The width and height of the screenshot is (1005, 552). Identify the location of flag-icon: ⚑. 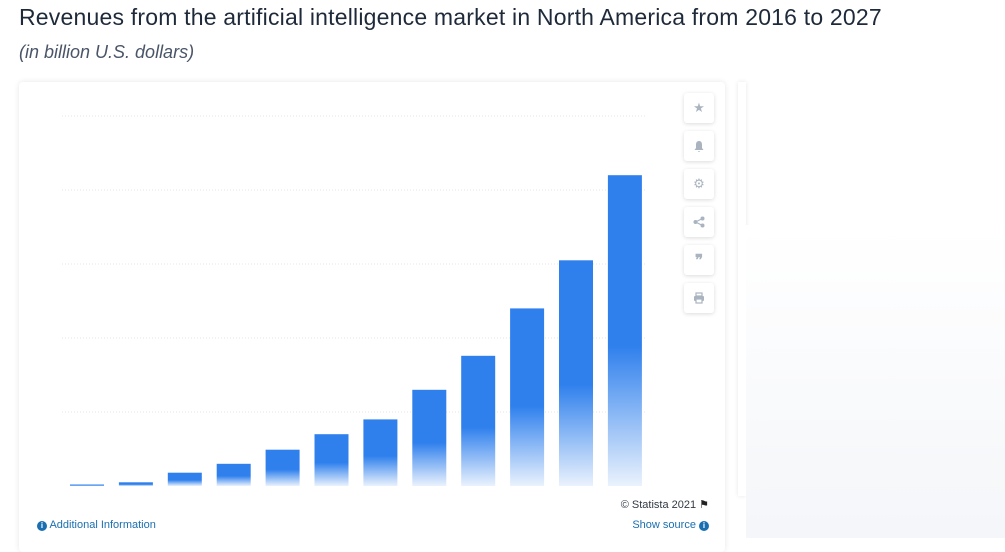
(704, 505).